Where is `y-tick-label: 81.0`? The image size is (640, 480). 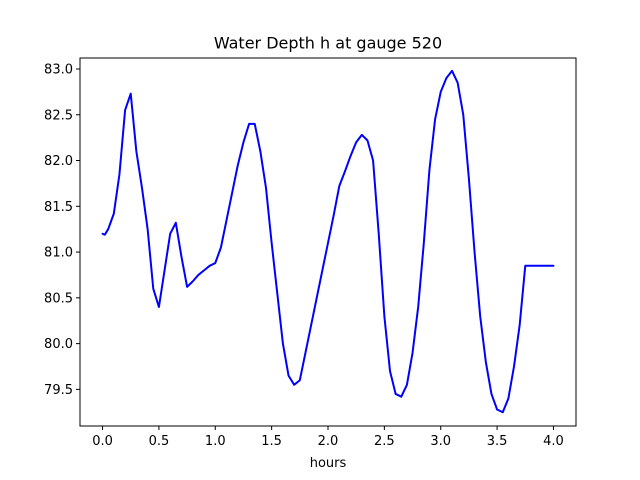 y-tick-label: 81.0 is located at coordinates (58, 253).